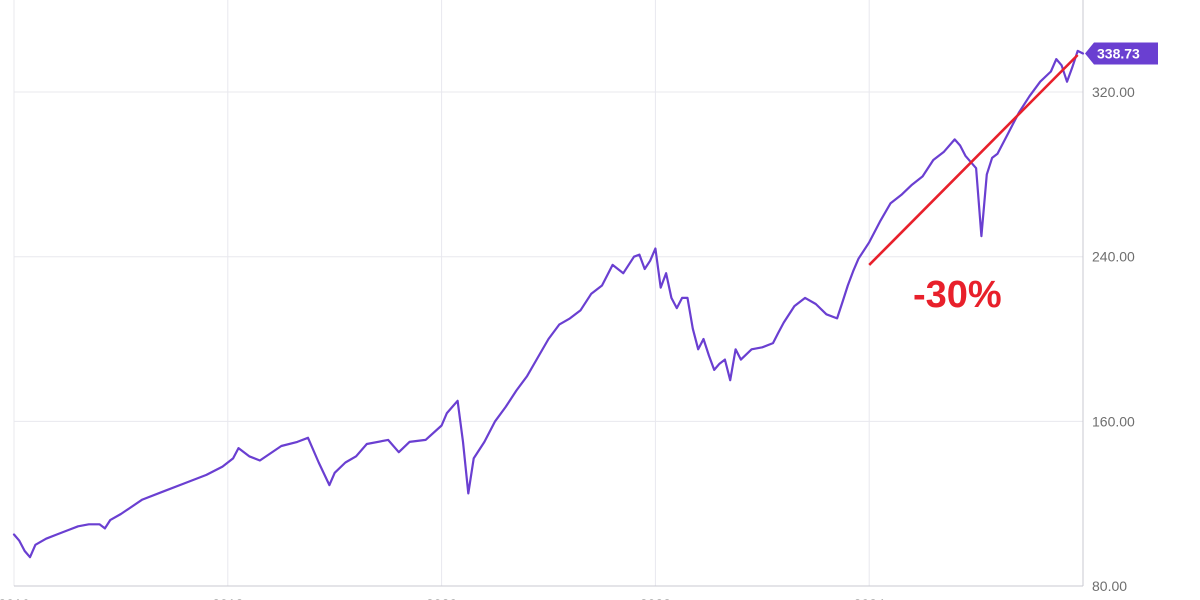  Describe the element at coordinates (1113, 257) in the screenshot. I see `y-tick-label: 240.00` at that location.